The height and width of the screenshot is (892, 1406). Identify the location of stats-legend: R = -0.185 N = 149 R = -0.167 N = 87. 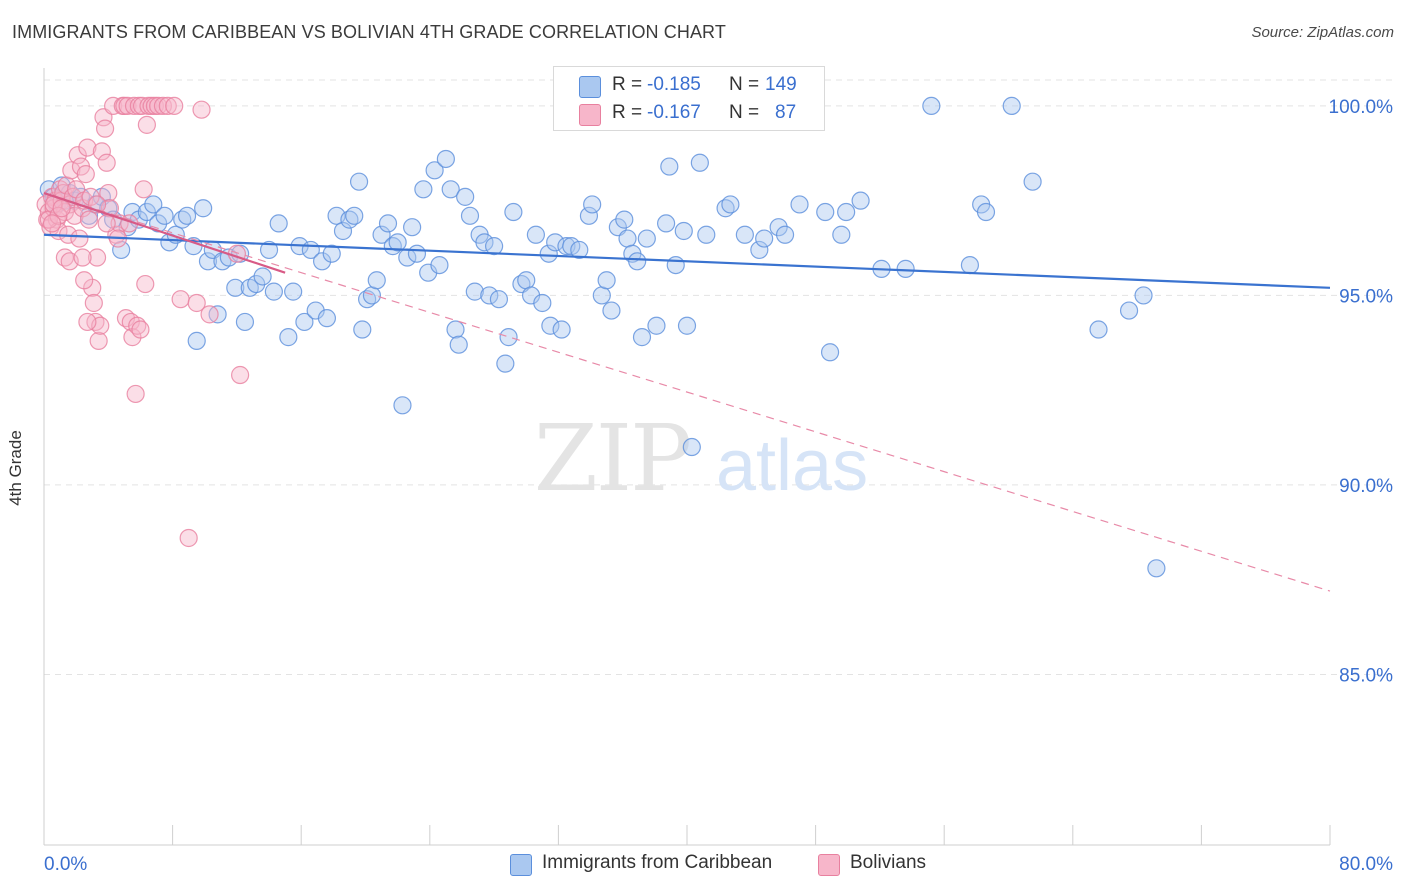
(689, 98).